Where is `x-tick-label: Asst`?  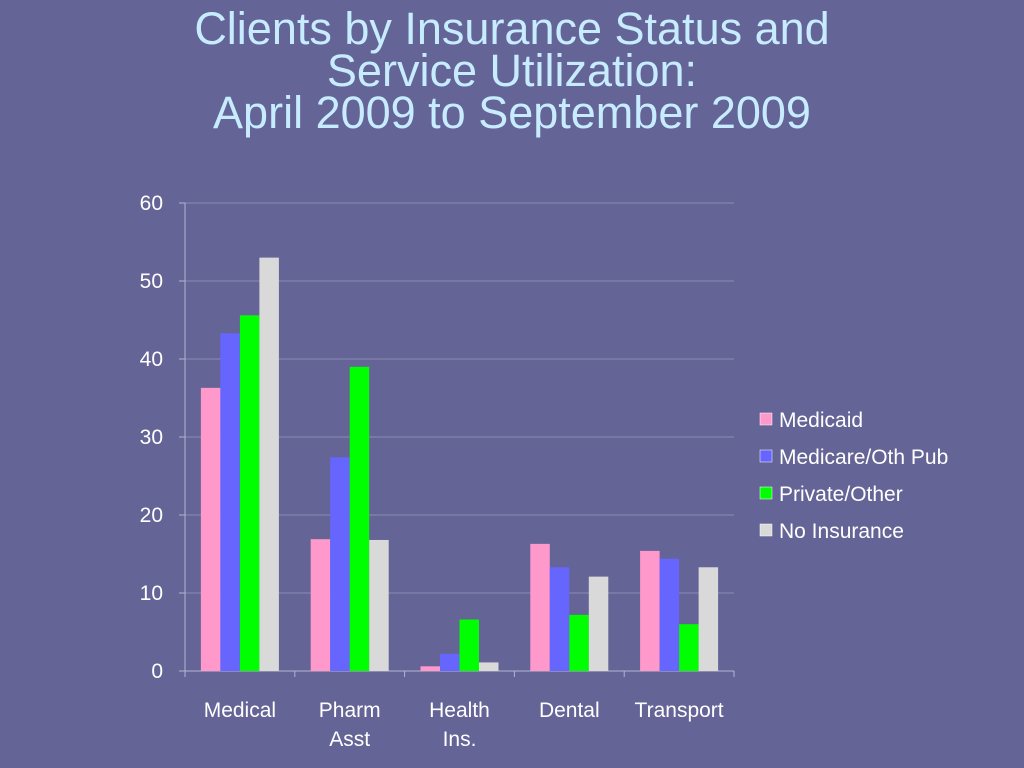 x-tick-label: Asst is located at coordinates (349, 739).